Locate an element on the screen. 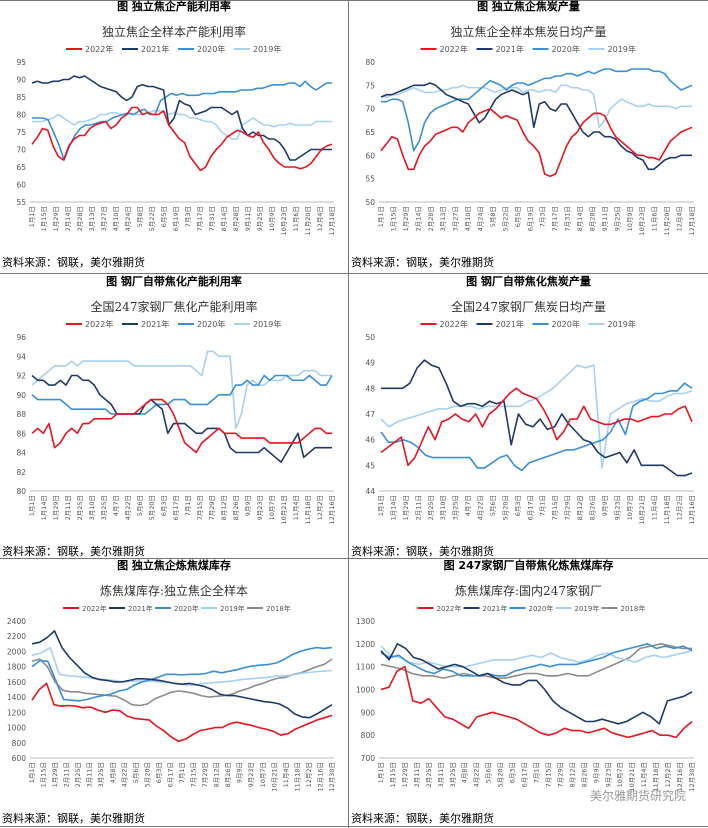  x-tick-label: 10月9日 is located at coordinates (272, 218).